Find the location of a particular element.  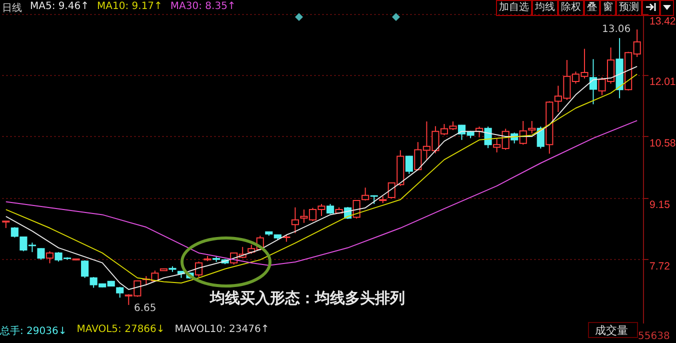

text: 加自选 is located at coordinates (514, 8).